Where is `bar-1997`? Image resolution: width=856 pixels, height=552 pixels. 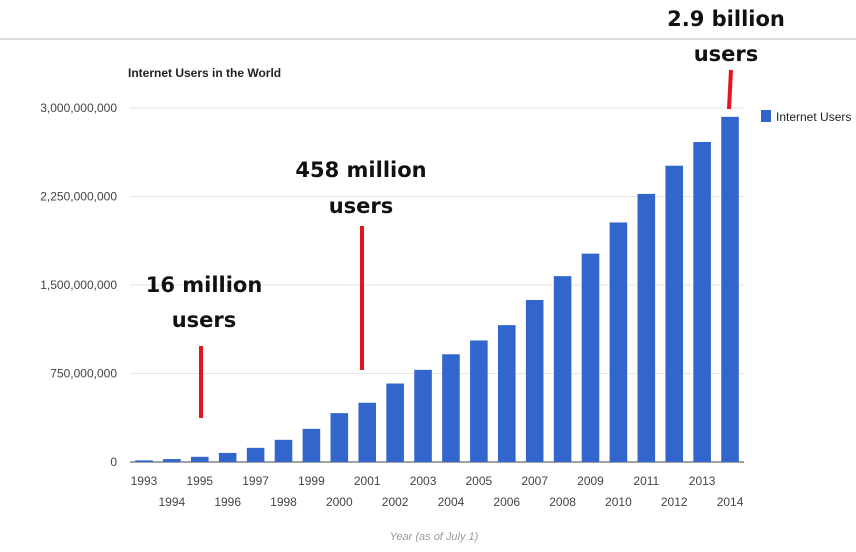
bar-1997 is located at coordinates (255, 454).